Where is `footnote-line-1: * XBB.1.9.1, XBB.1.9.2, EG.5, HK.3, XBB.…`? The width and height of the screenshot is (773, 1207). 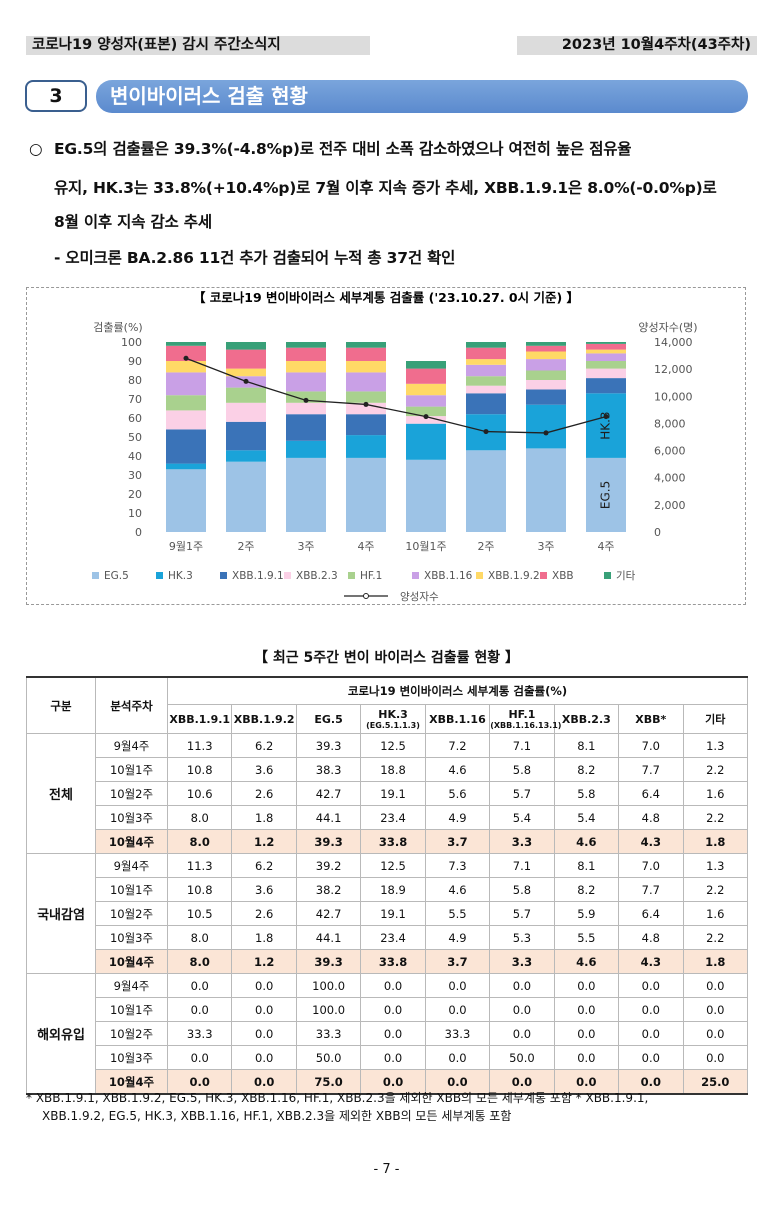 footnote-line-1: * XBB.1.9.1, XBB.1.9.2, EG.5, HK.3, XBB.… is located at coordinates (337, 1098).